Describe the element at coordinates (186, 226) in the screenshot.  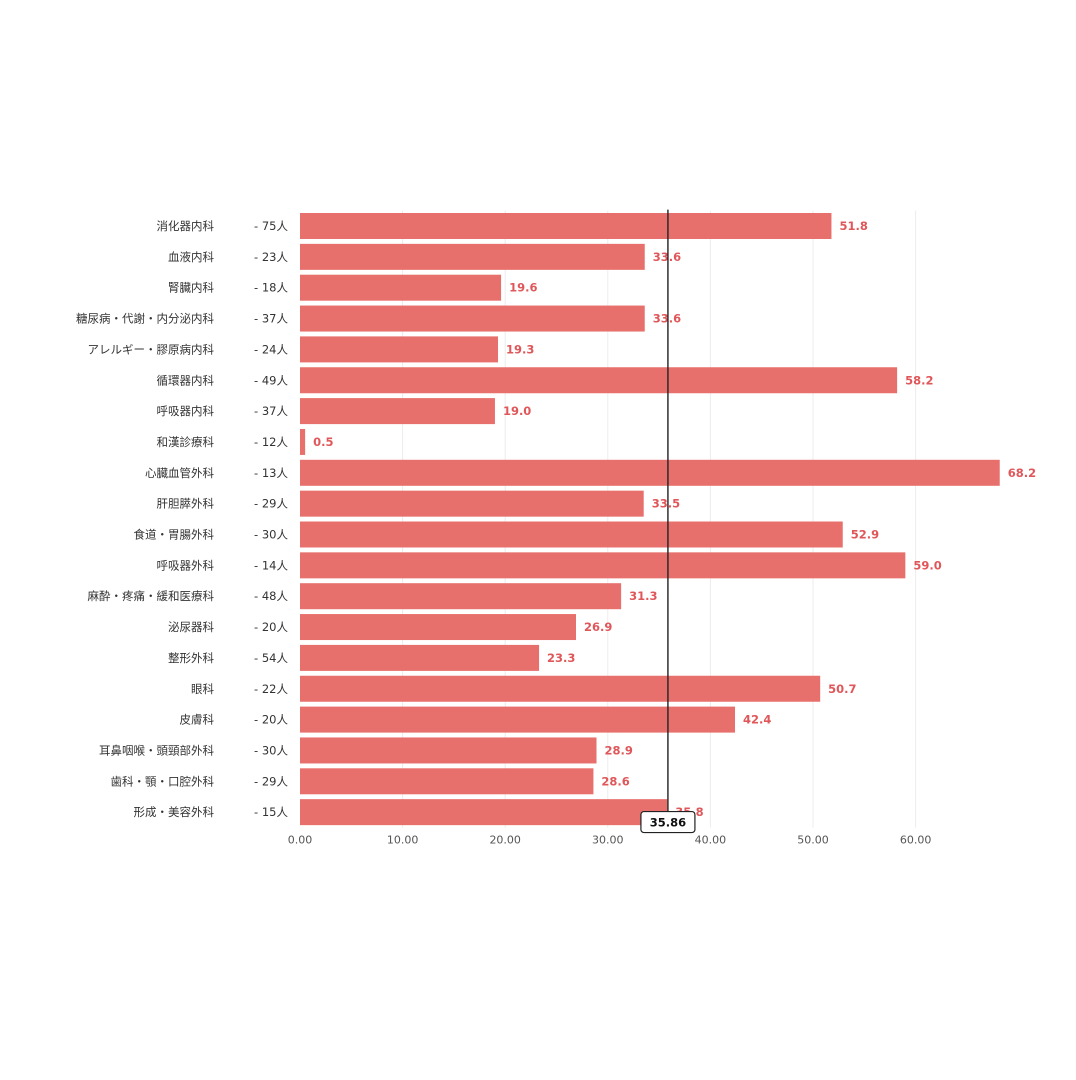
I see `category-label: 消化器内科` at that location.